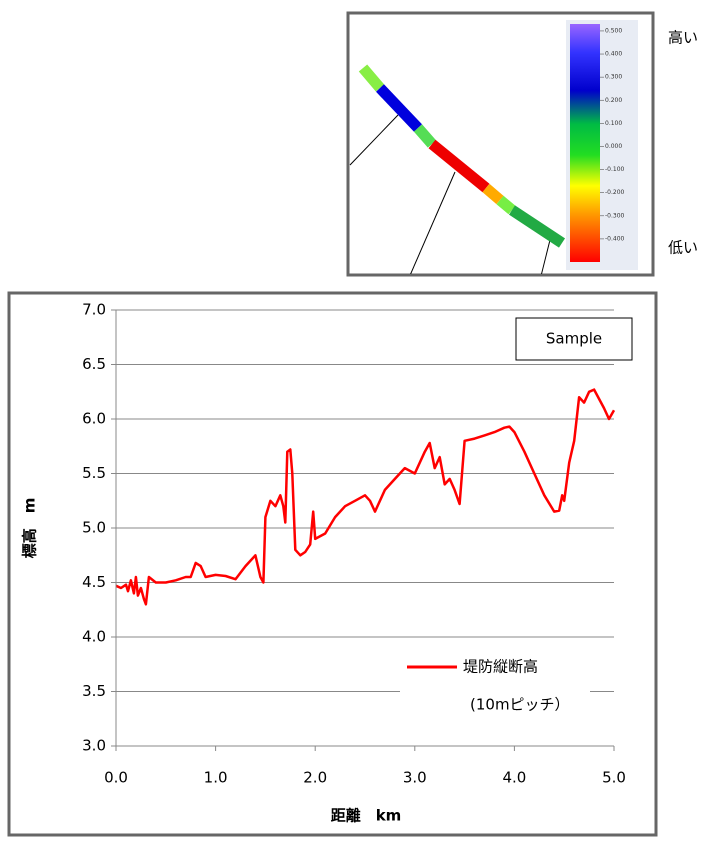  What do you see at coordinates (613, 30) in the screenshot?
I see `colorbar-tick-label: 0.500` at bounding box center [613, 30].